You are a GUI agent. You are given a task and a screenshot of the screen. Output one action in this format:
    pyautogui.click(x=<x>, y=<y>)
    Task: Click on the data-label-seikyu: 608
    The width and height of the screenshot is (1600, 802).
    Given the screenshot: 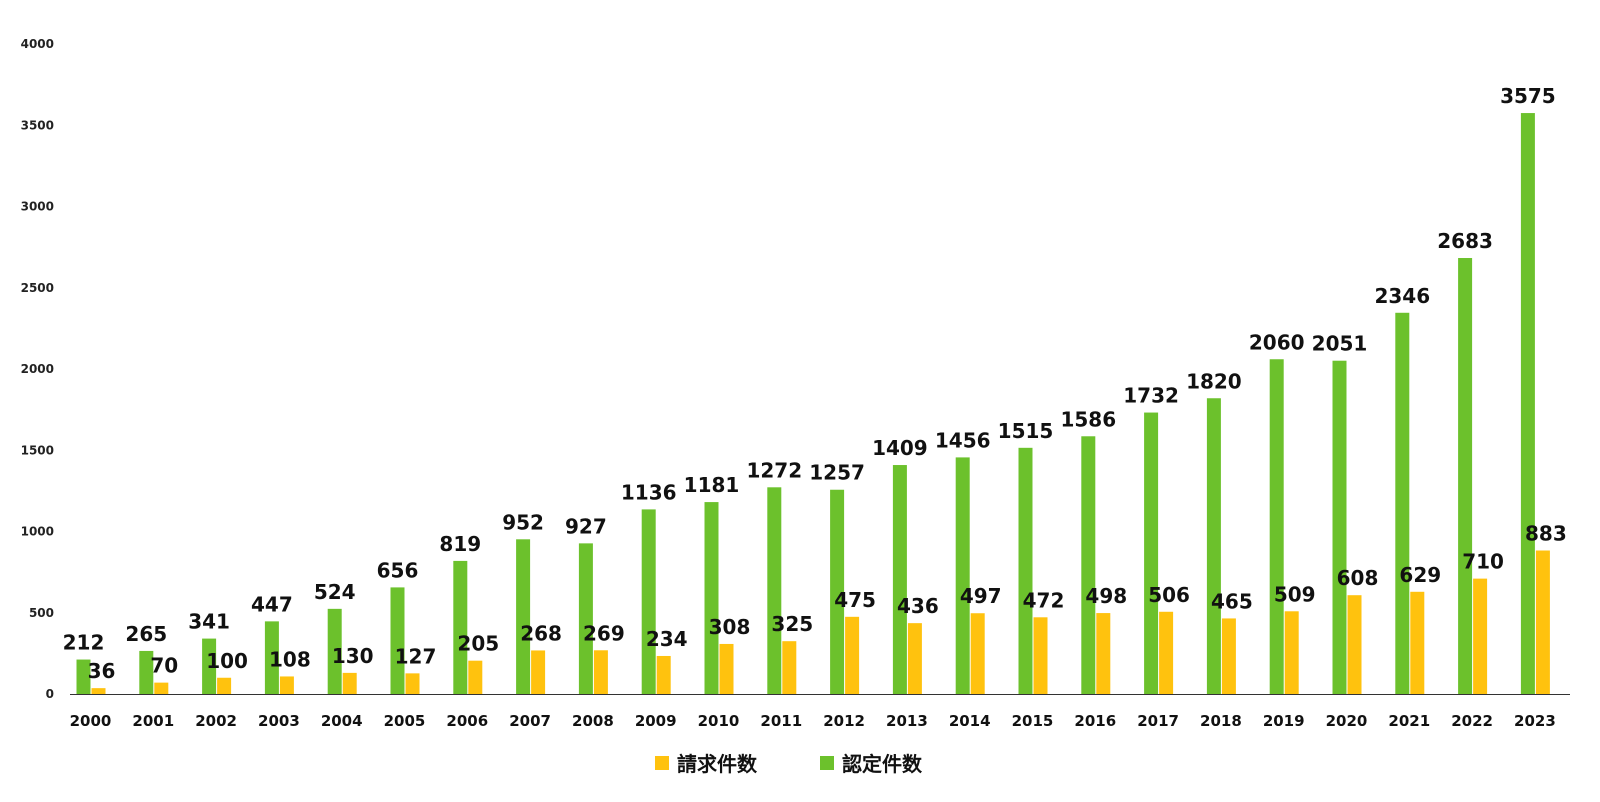 What is the action you would take?
    pyautogui.click(x=1358, y=578)
    